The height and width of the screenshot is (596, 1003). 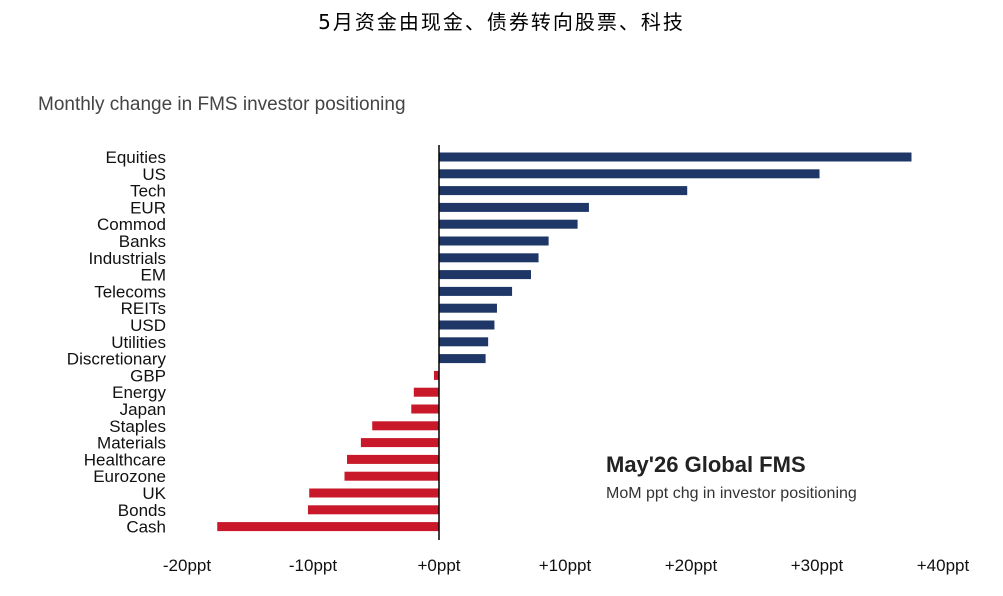 I want to click on category-label: Discretionary, so click(x=117, y=359).